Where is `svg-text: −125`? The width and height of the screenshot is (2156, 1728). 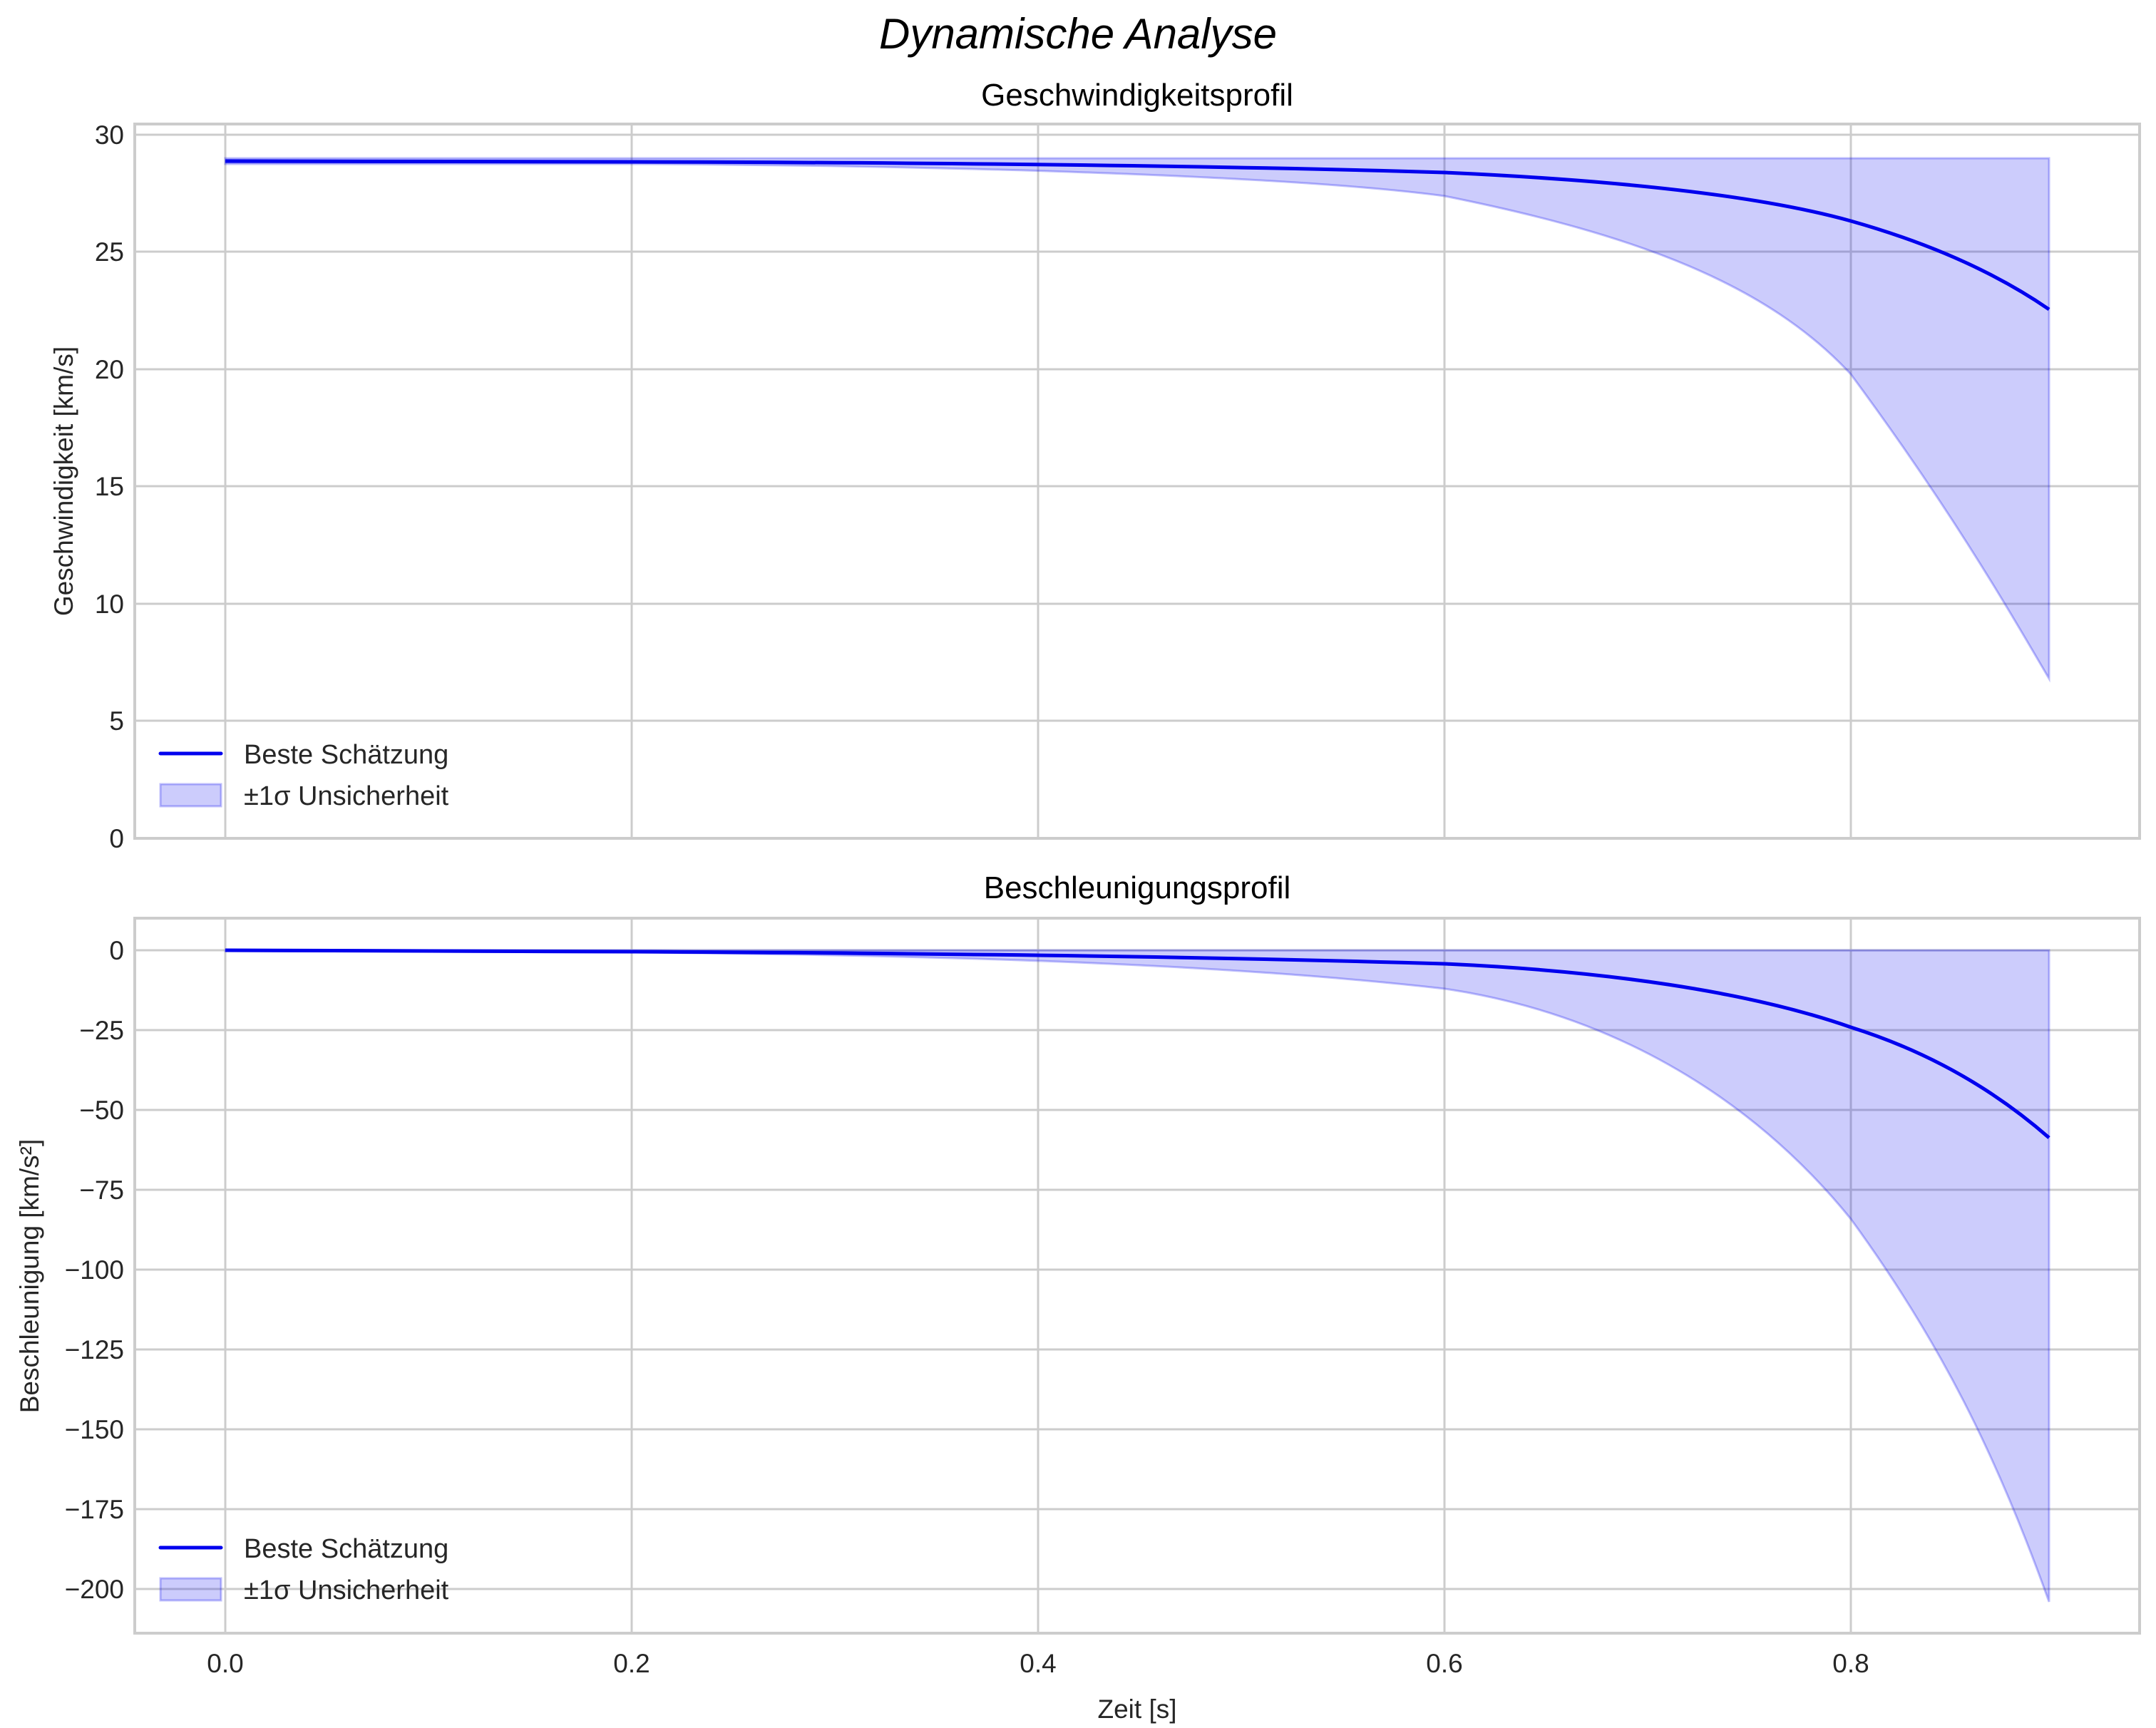
svg-text: −125 is located at coordinates (94, 1349).